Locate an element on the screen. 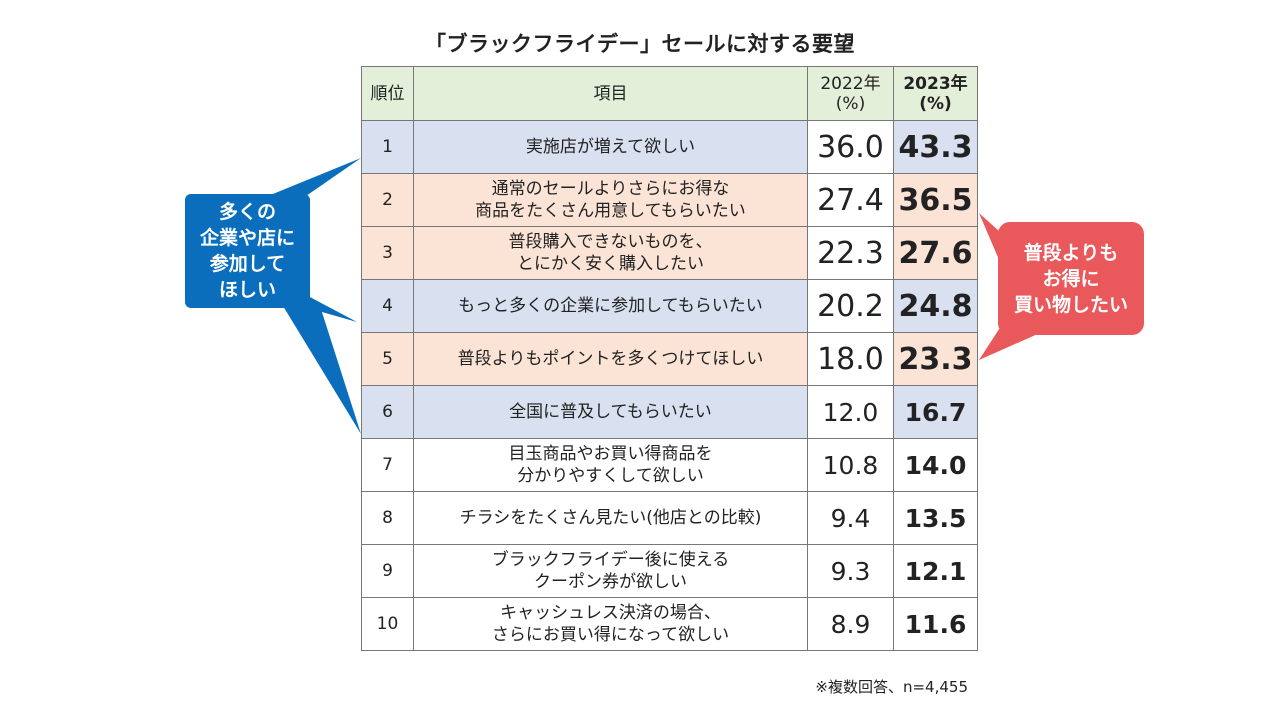 This screenshot has width=1280, height=720. header-rank: 順位 is located at coordinates (387, 93).